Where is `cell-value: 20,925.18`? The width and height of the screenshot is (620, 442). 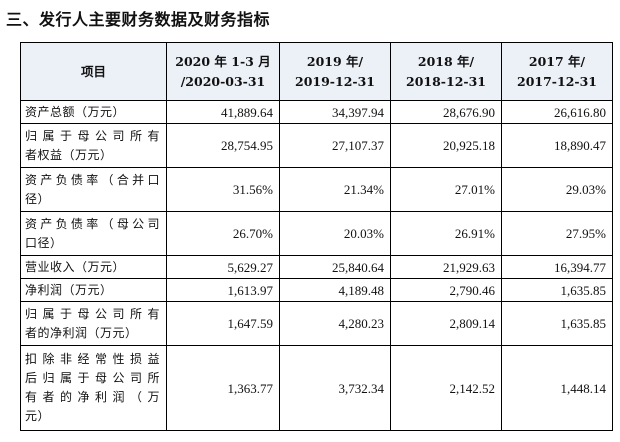 cell-value: 20,925.18 is located at coordinates (446, 145).